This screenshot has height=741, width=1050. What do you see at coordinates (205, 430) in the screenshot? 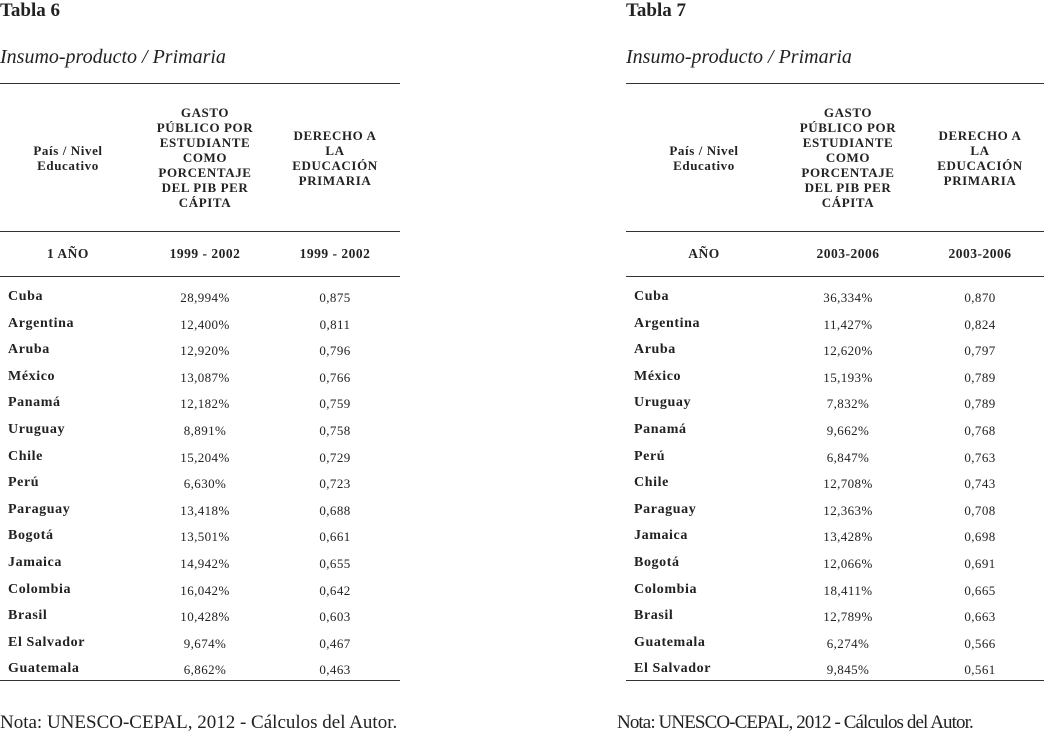
I see `cell: 8,891%` at bounding box center [205, 430].